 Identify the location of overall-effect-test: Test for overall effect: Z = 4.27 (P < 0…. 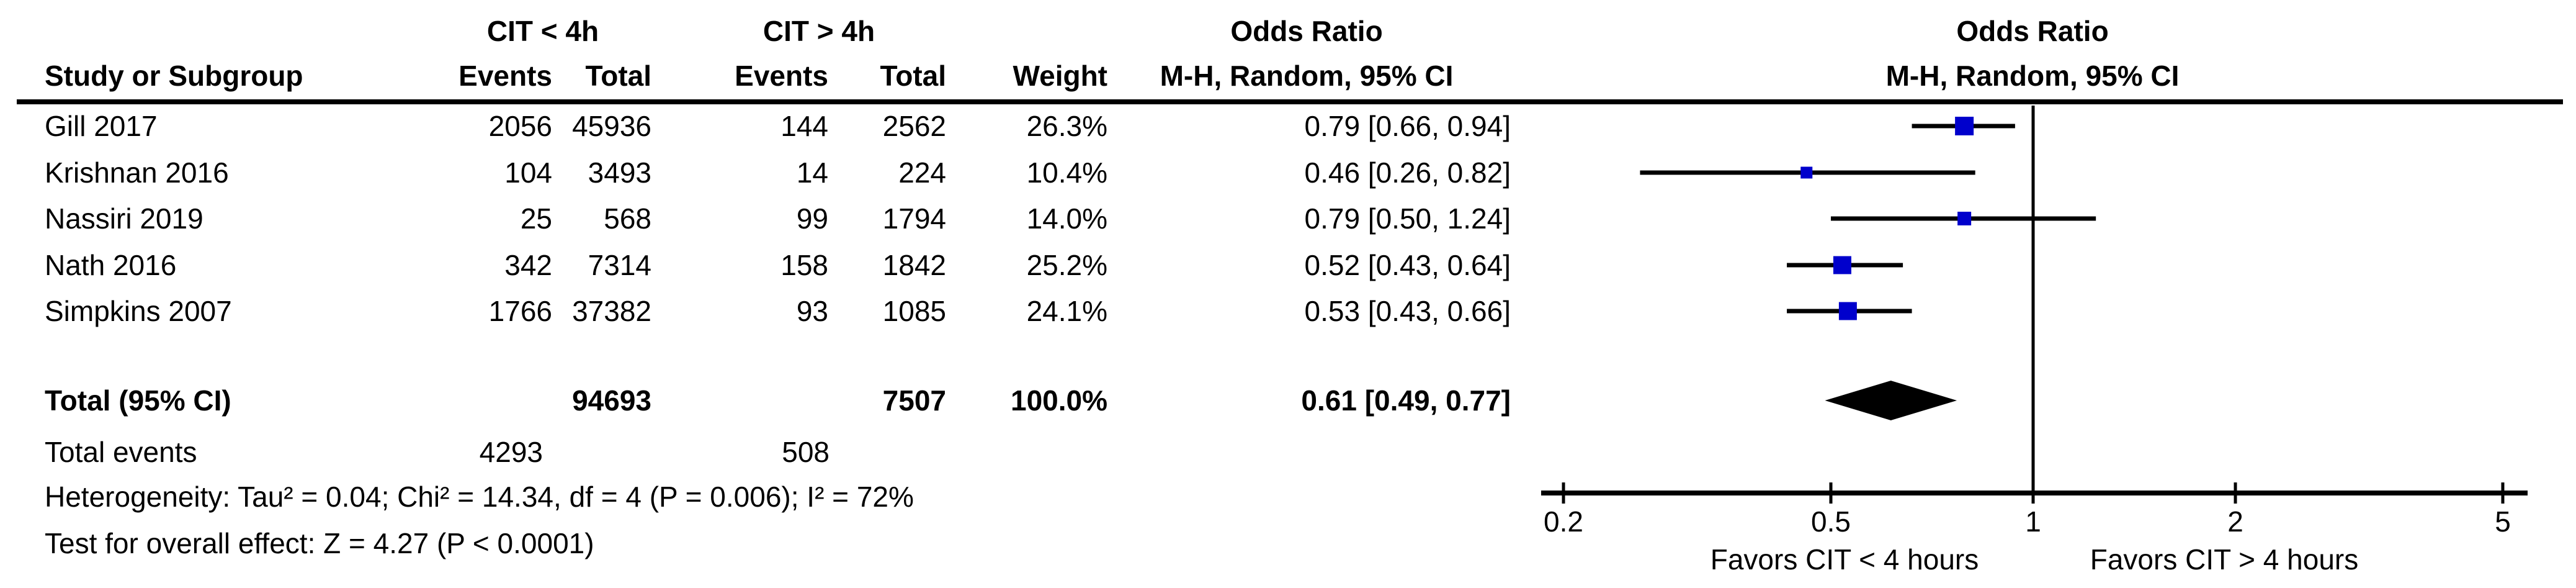
(319, 543).